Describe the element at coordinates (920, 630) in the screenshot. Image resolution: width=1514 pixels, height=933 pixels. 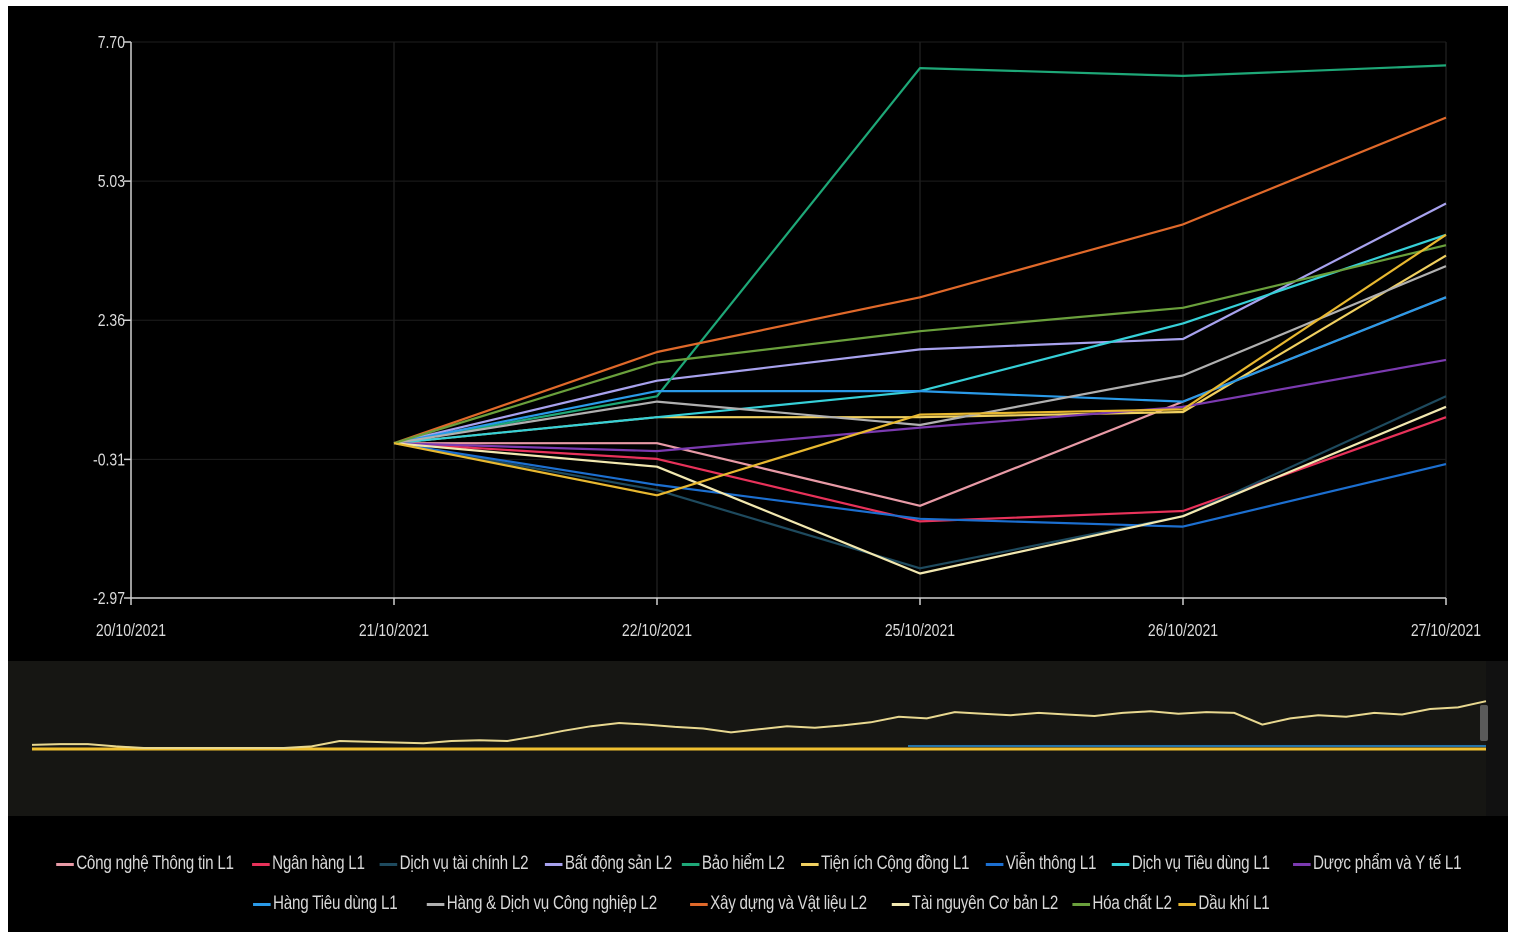
I see `x-tick-label: 25/10/2021` at that location.